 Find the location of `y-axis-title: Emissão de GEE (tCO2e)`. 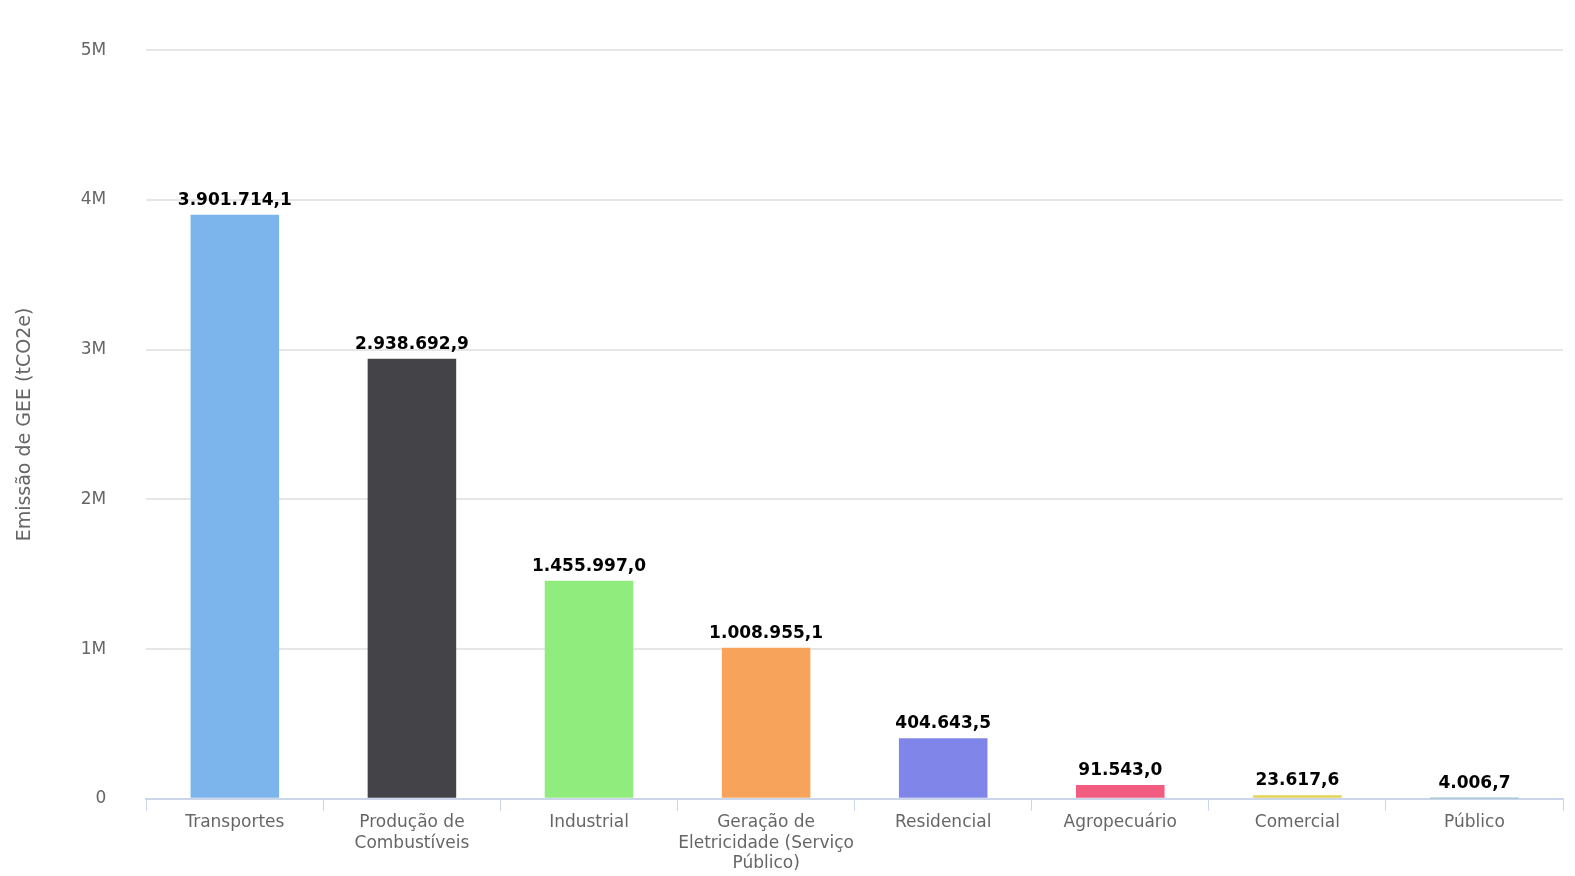

y-axis-title: Emissão de GEE (tCO2e) is located at coordinates (23, 424).